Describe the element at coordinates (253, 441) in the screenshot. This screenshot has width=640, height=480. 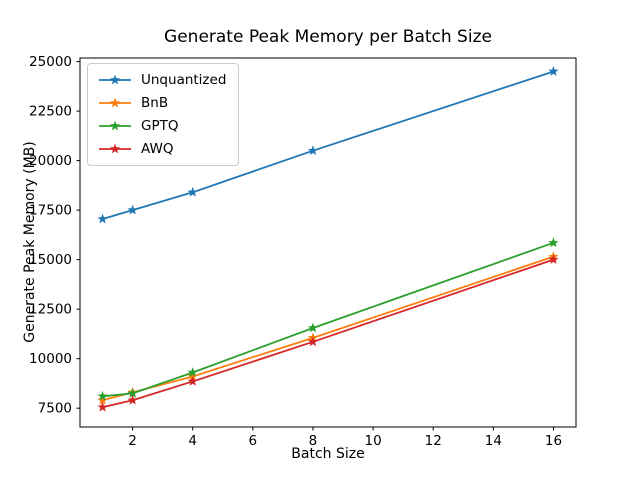
I see `x-tick-label: 6` at that location.